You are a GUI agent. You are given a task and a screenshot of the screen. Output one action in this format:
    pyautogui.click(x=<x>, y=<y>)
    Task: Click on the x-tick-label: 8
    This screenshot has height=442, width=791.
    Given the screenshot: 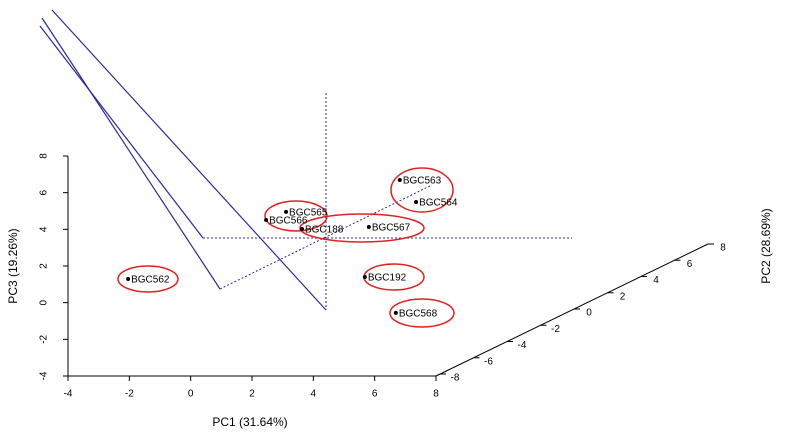 What is the action you would take?
    pyautogui.click(x=436, y=394)
    